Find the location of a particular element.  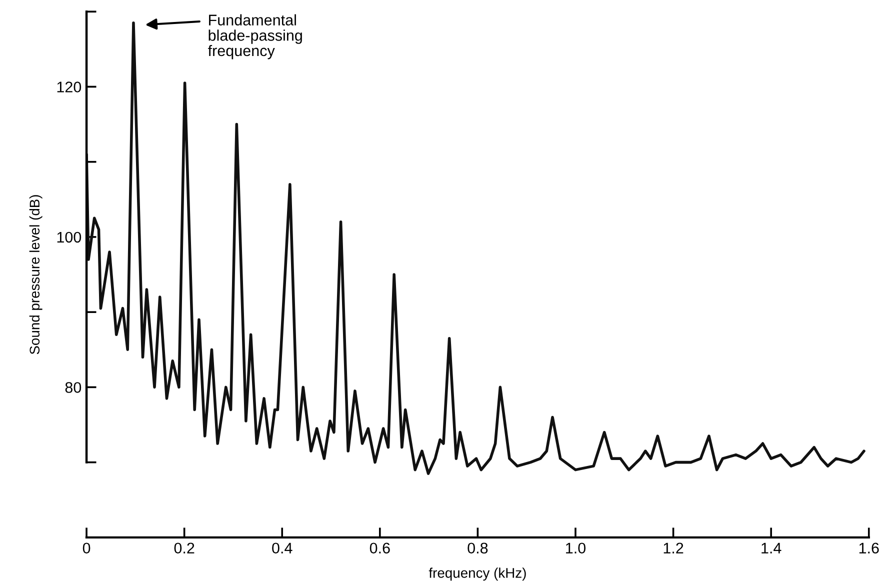

x-tick-label: 1.2 is located at coordinates (674, 548).